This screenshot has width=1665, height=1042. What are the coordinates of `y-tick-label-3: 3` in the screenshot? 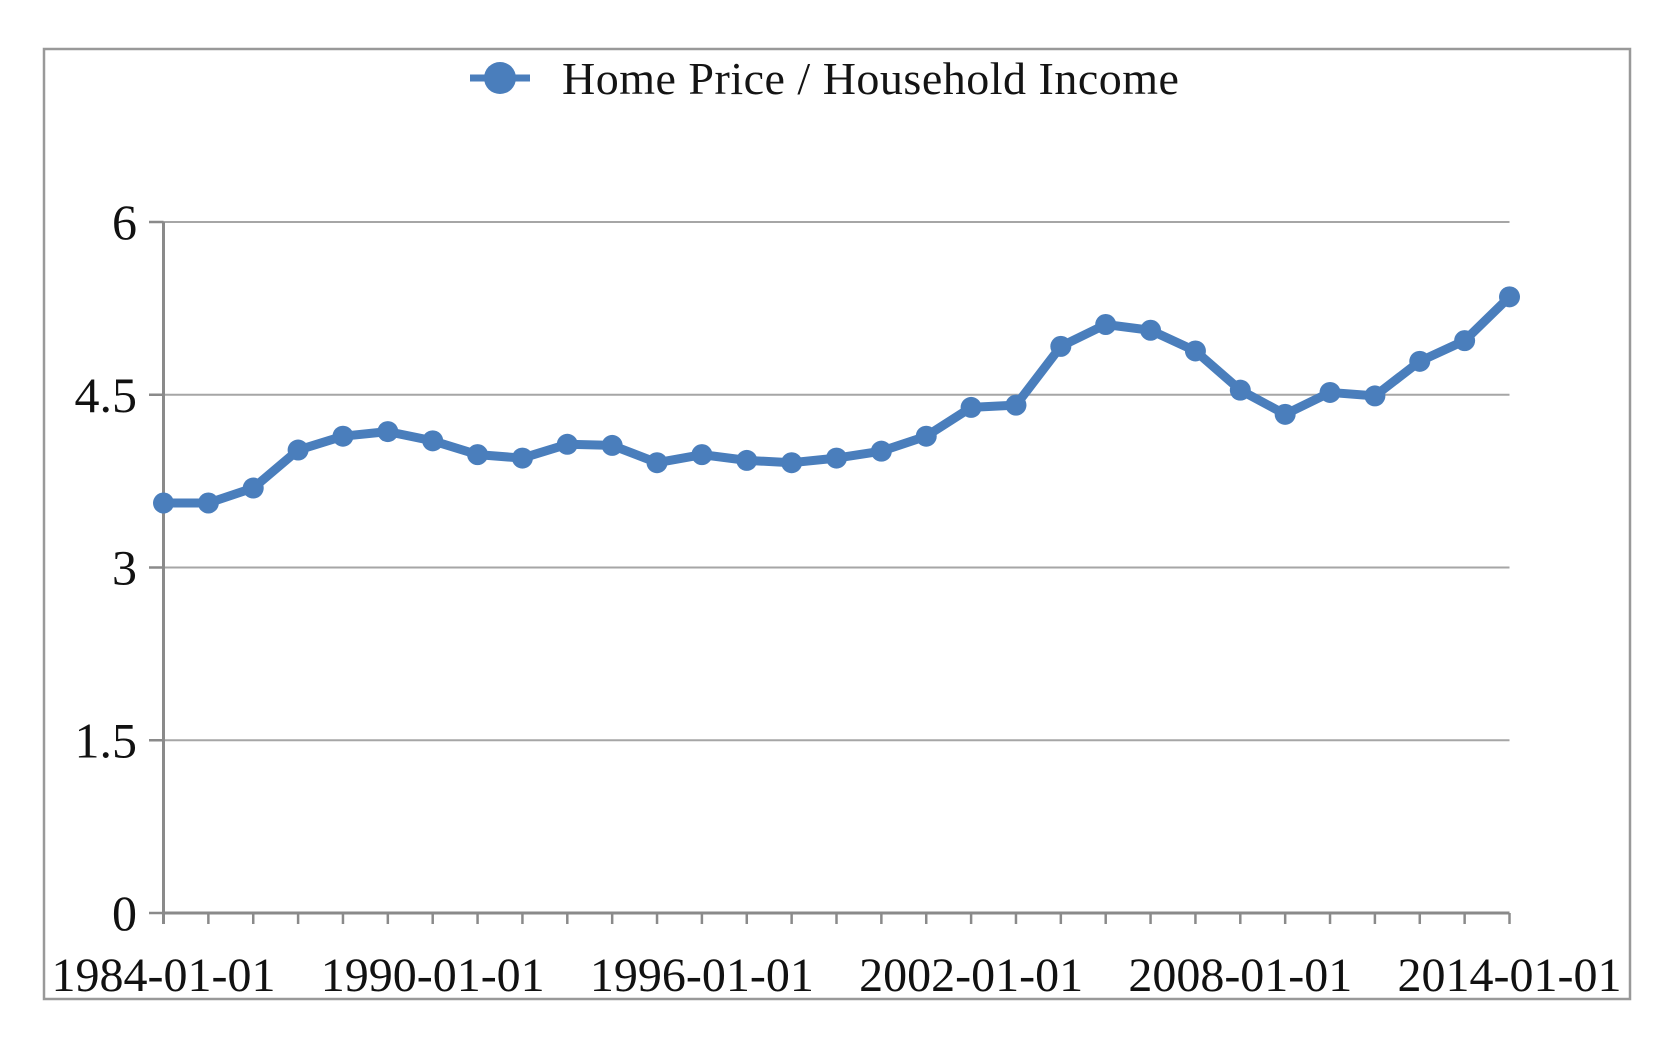 It's located at (124, 568).